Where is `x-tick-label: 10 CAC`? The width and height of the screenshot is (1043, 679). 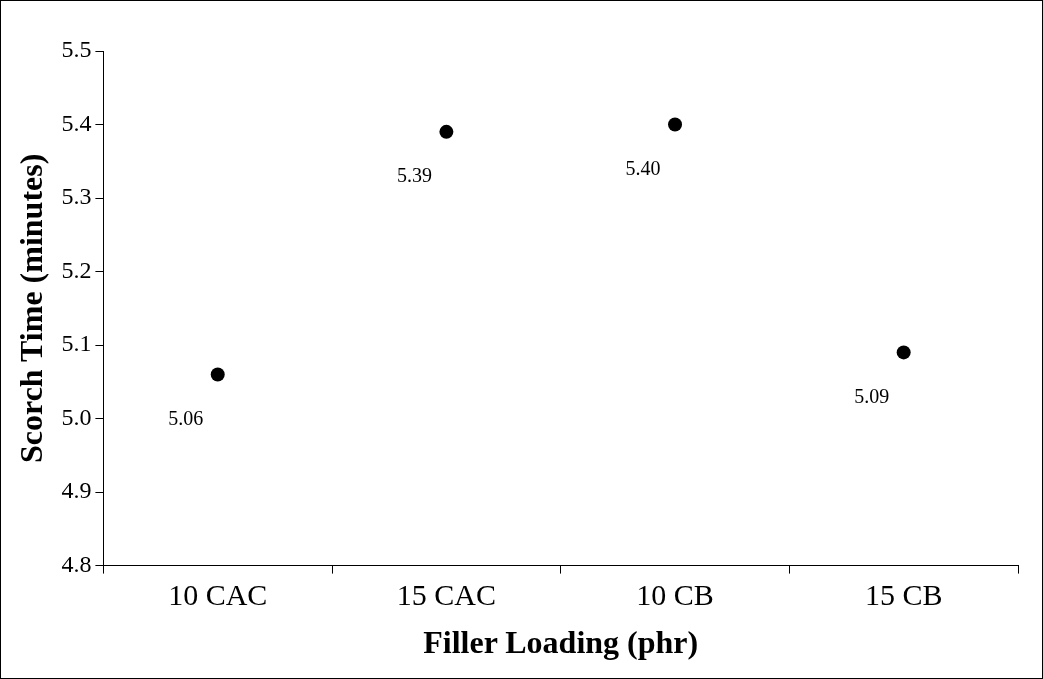
x-tick-label: 10 CAC is located at coordinates (218, 595).